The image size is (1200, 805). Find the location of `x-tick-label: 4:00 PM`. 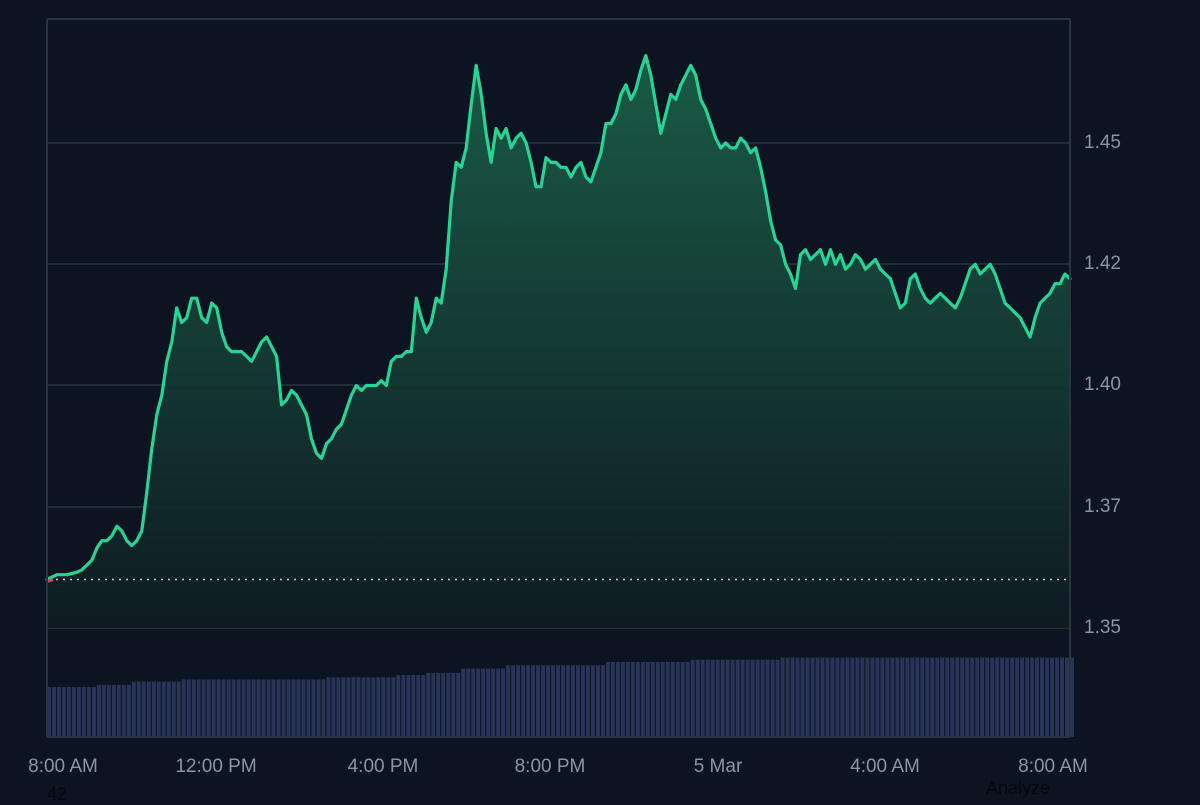

x-tick-label: 4:00 PM is located at coordinates (383, 766).